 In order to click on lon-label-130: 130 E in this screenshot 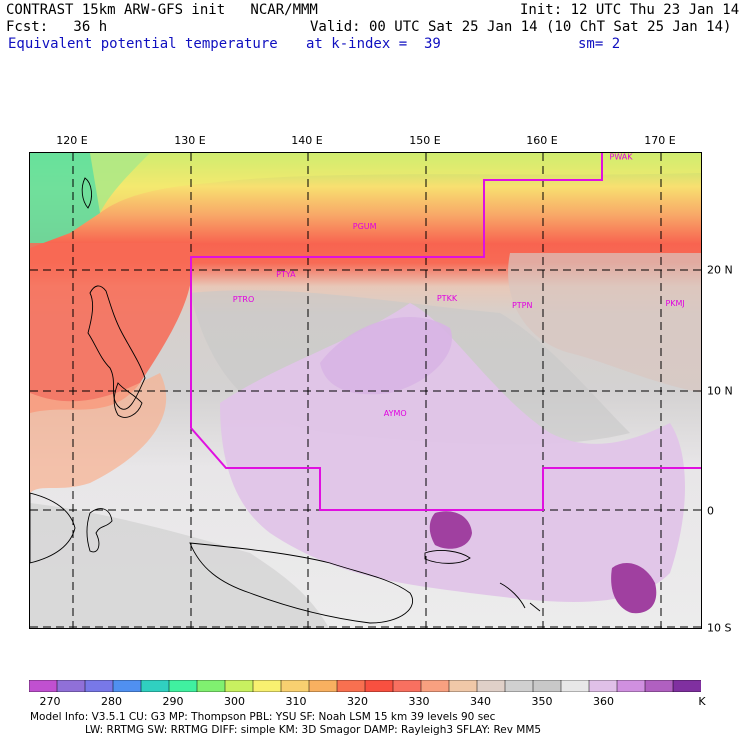, I will do `click(190, 140)`.